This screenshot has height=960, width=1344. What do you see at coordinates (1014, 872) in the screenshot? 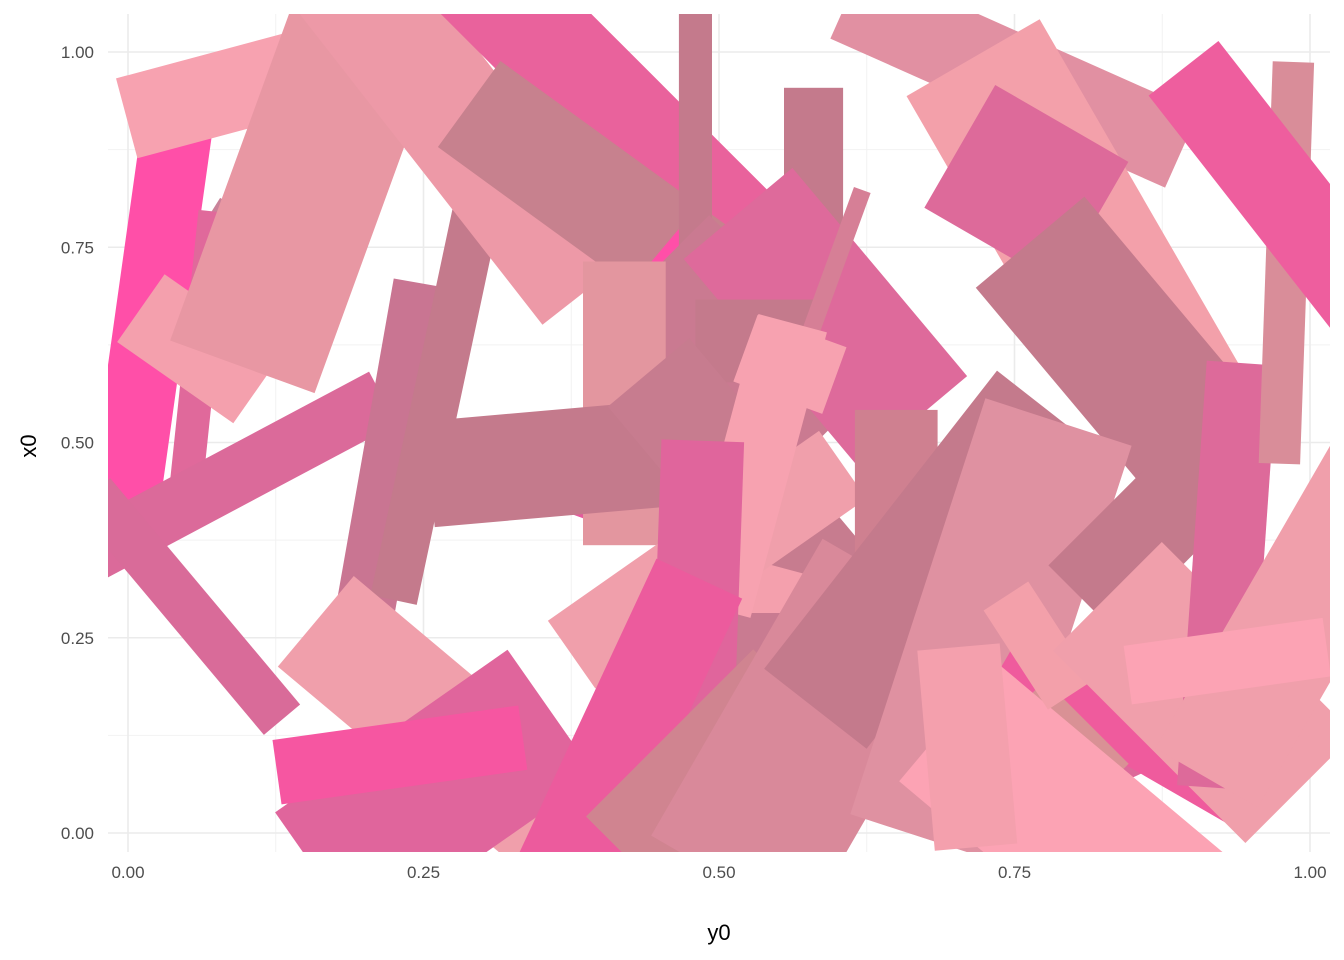
I see `x-tick-label: 0.75` at bounding box center [1014, 872].